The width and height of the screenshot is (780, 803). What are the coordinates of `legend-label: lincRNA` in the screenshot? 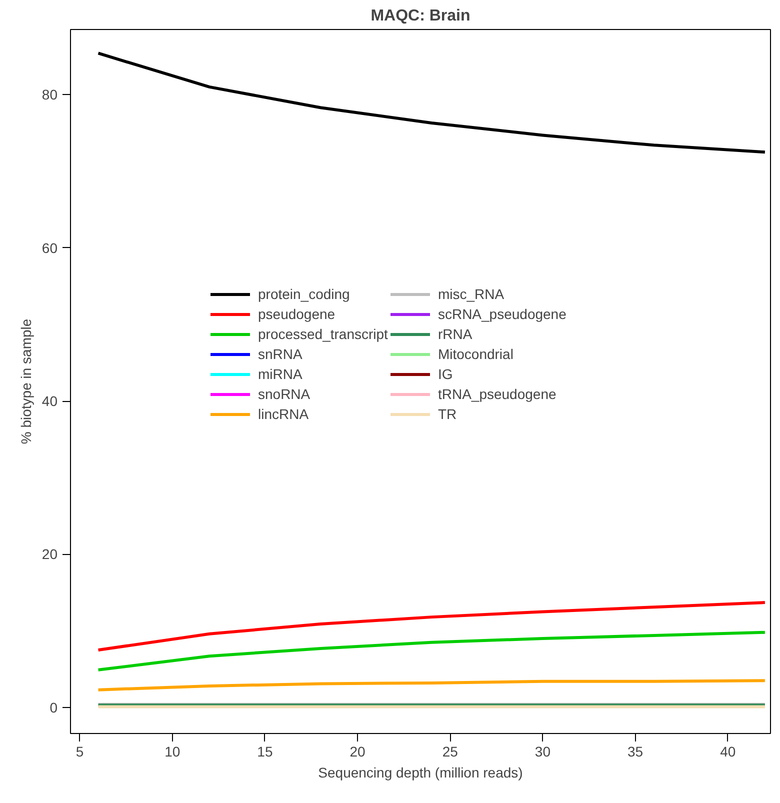 It's located at (283, 414).